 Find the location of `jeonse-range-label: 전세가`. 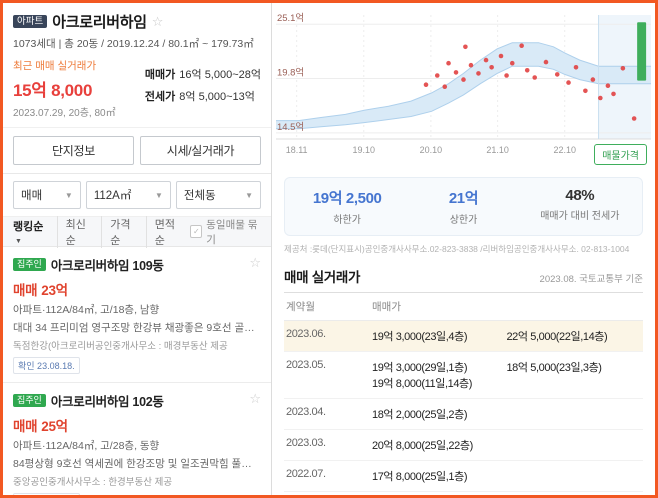

jeonse-range-label: 전세가 is located at coordinates (160, 97).